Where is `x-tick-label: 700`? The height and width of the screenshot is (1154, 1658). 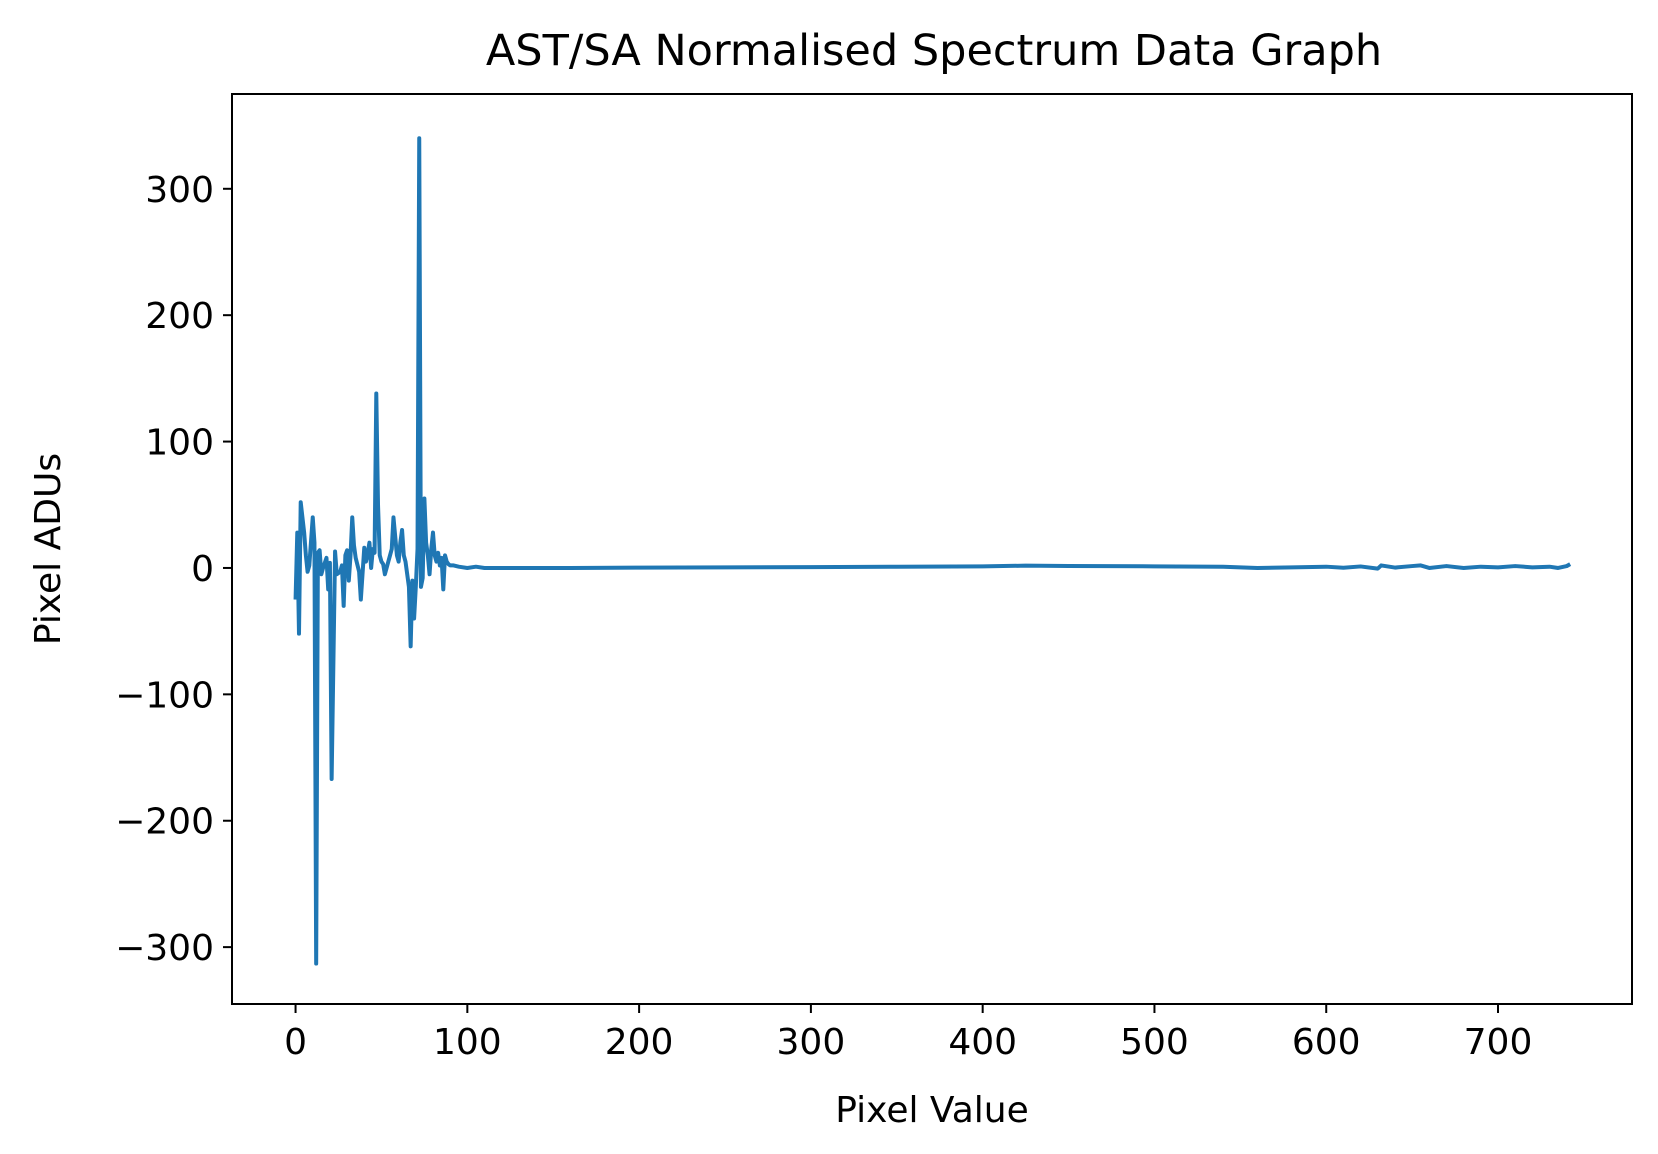 x-tick-label: 700 is located at coordinates (1498, 1042).